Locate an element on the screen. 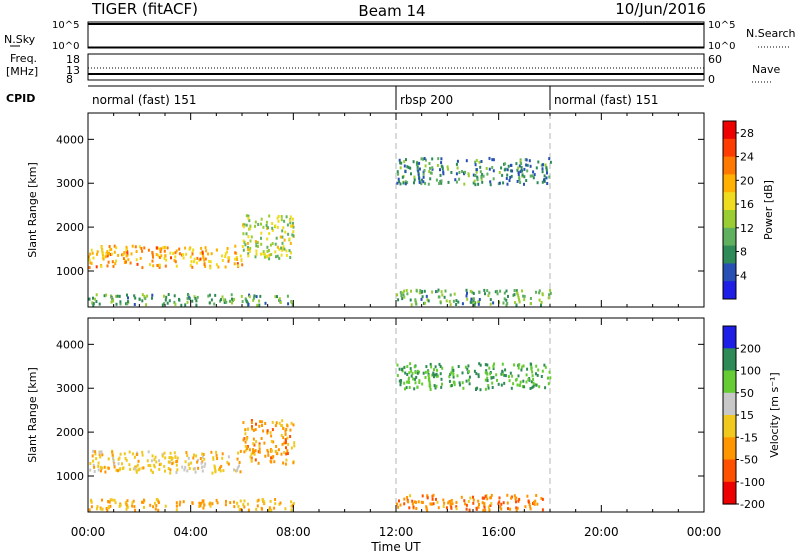 This screenshot has height=554, width=800. x-tick-label: 12:00 is located at coordinates (396, 532).